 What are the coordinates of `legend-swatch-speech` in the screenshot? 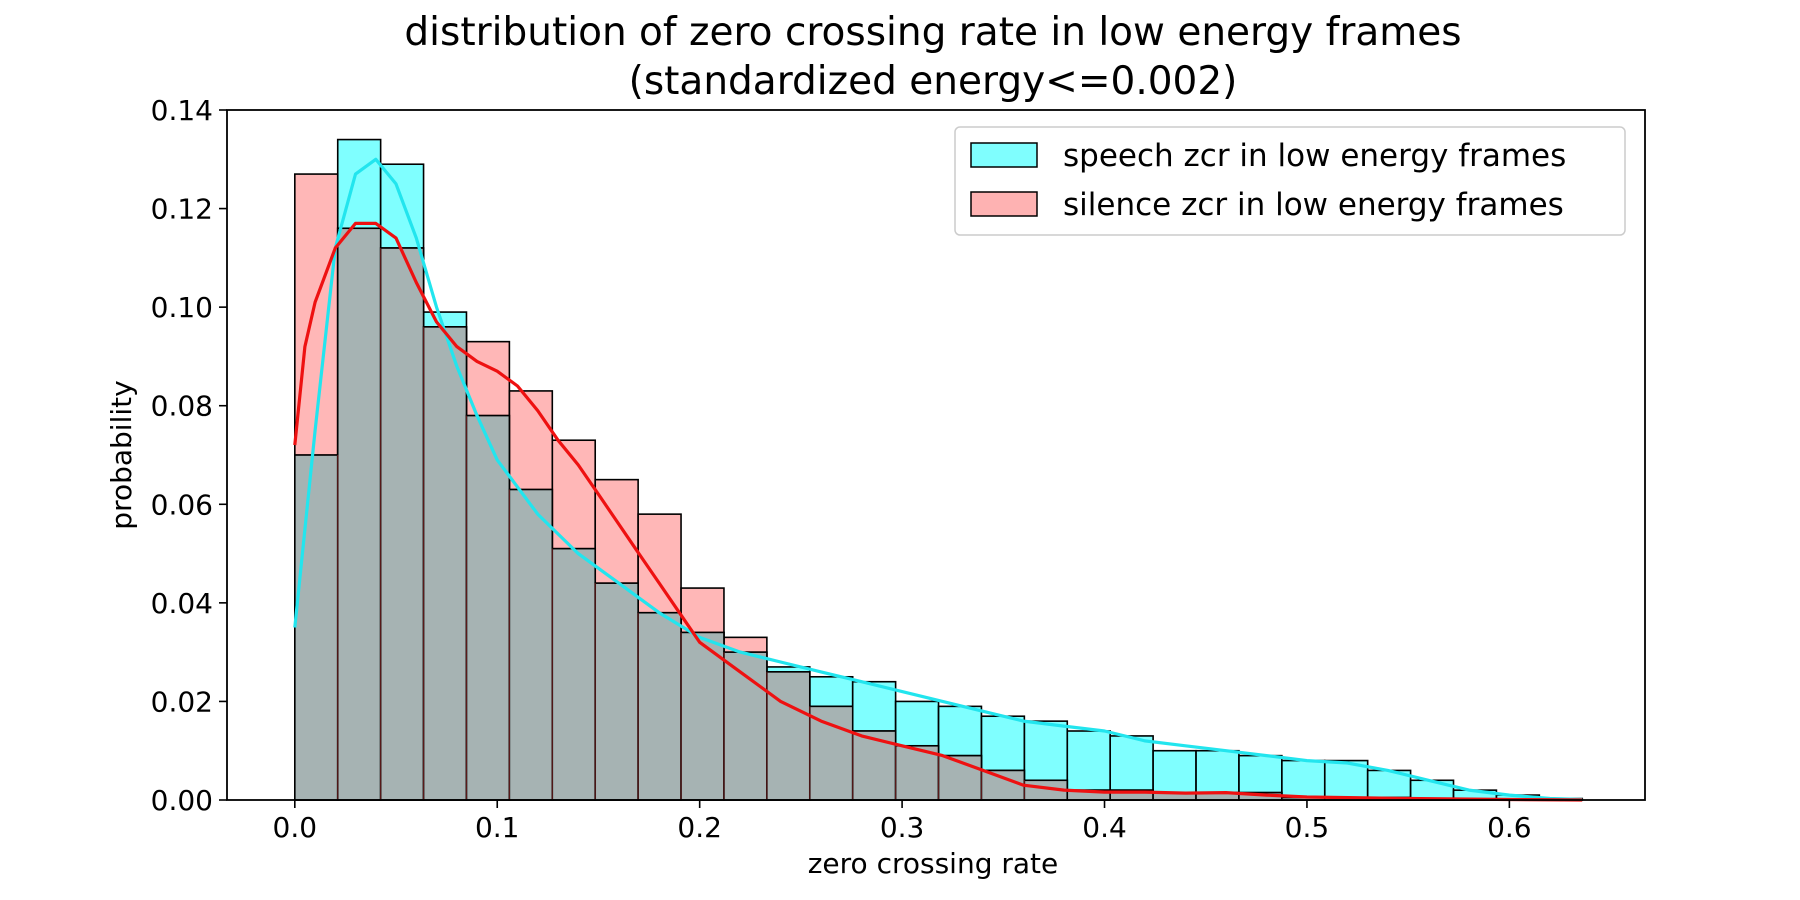 It's located at (1004, 155).